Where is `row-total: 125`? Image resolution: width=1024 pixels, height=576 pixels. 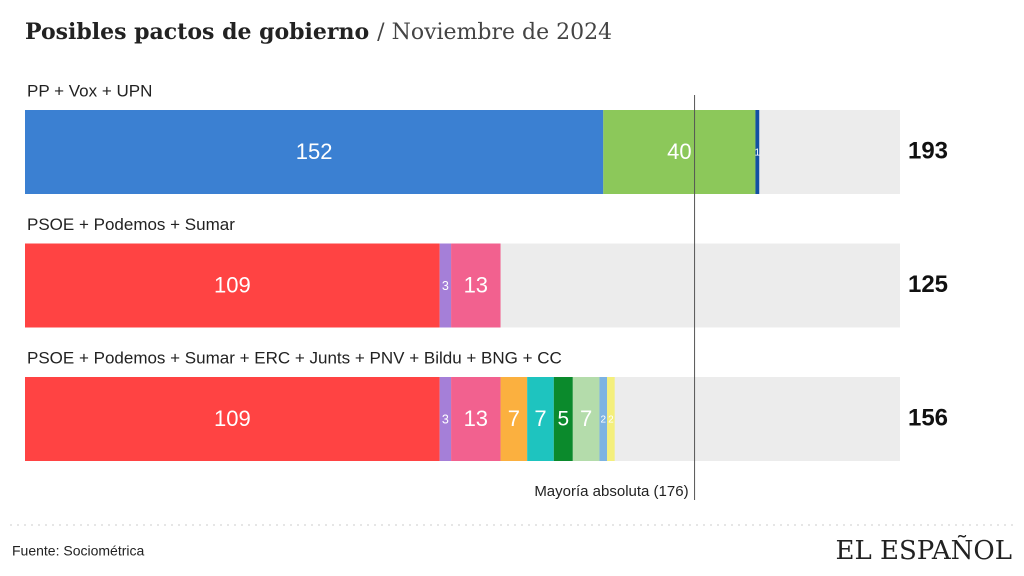
row-total: 125 is located at coordinates (928, 284).